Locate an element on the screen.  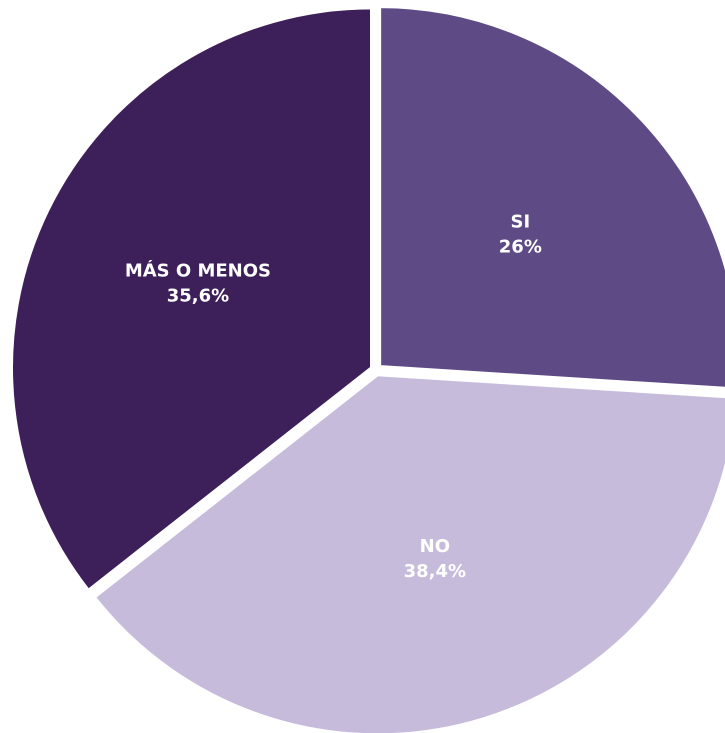
slice-label: MÁS O MENOS is located at coordinates (198, 270).